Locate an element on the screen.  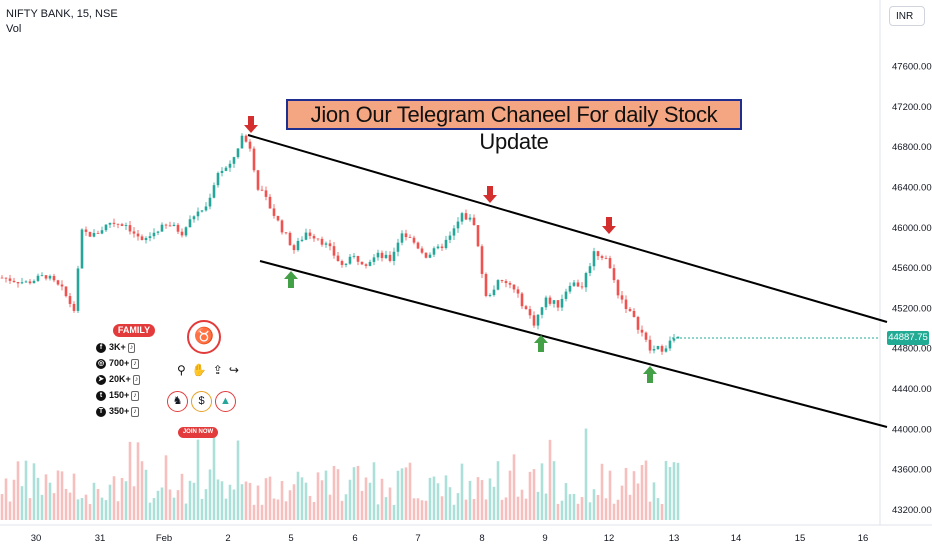
x-tick-label: 8 is located at coordinates (481, 538).